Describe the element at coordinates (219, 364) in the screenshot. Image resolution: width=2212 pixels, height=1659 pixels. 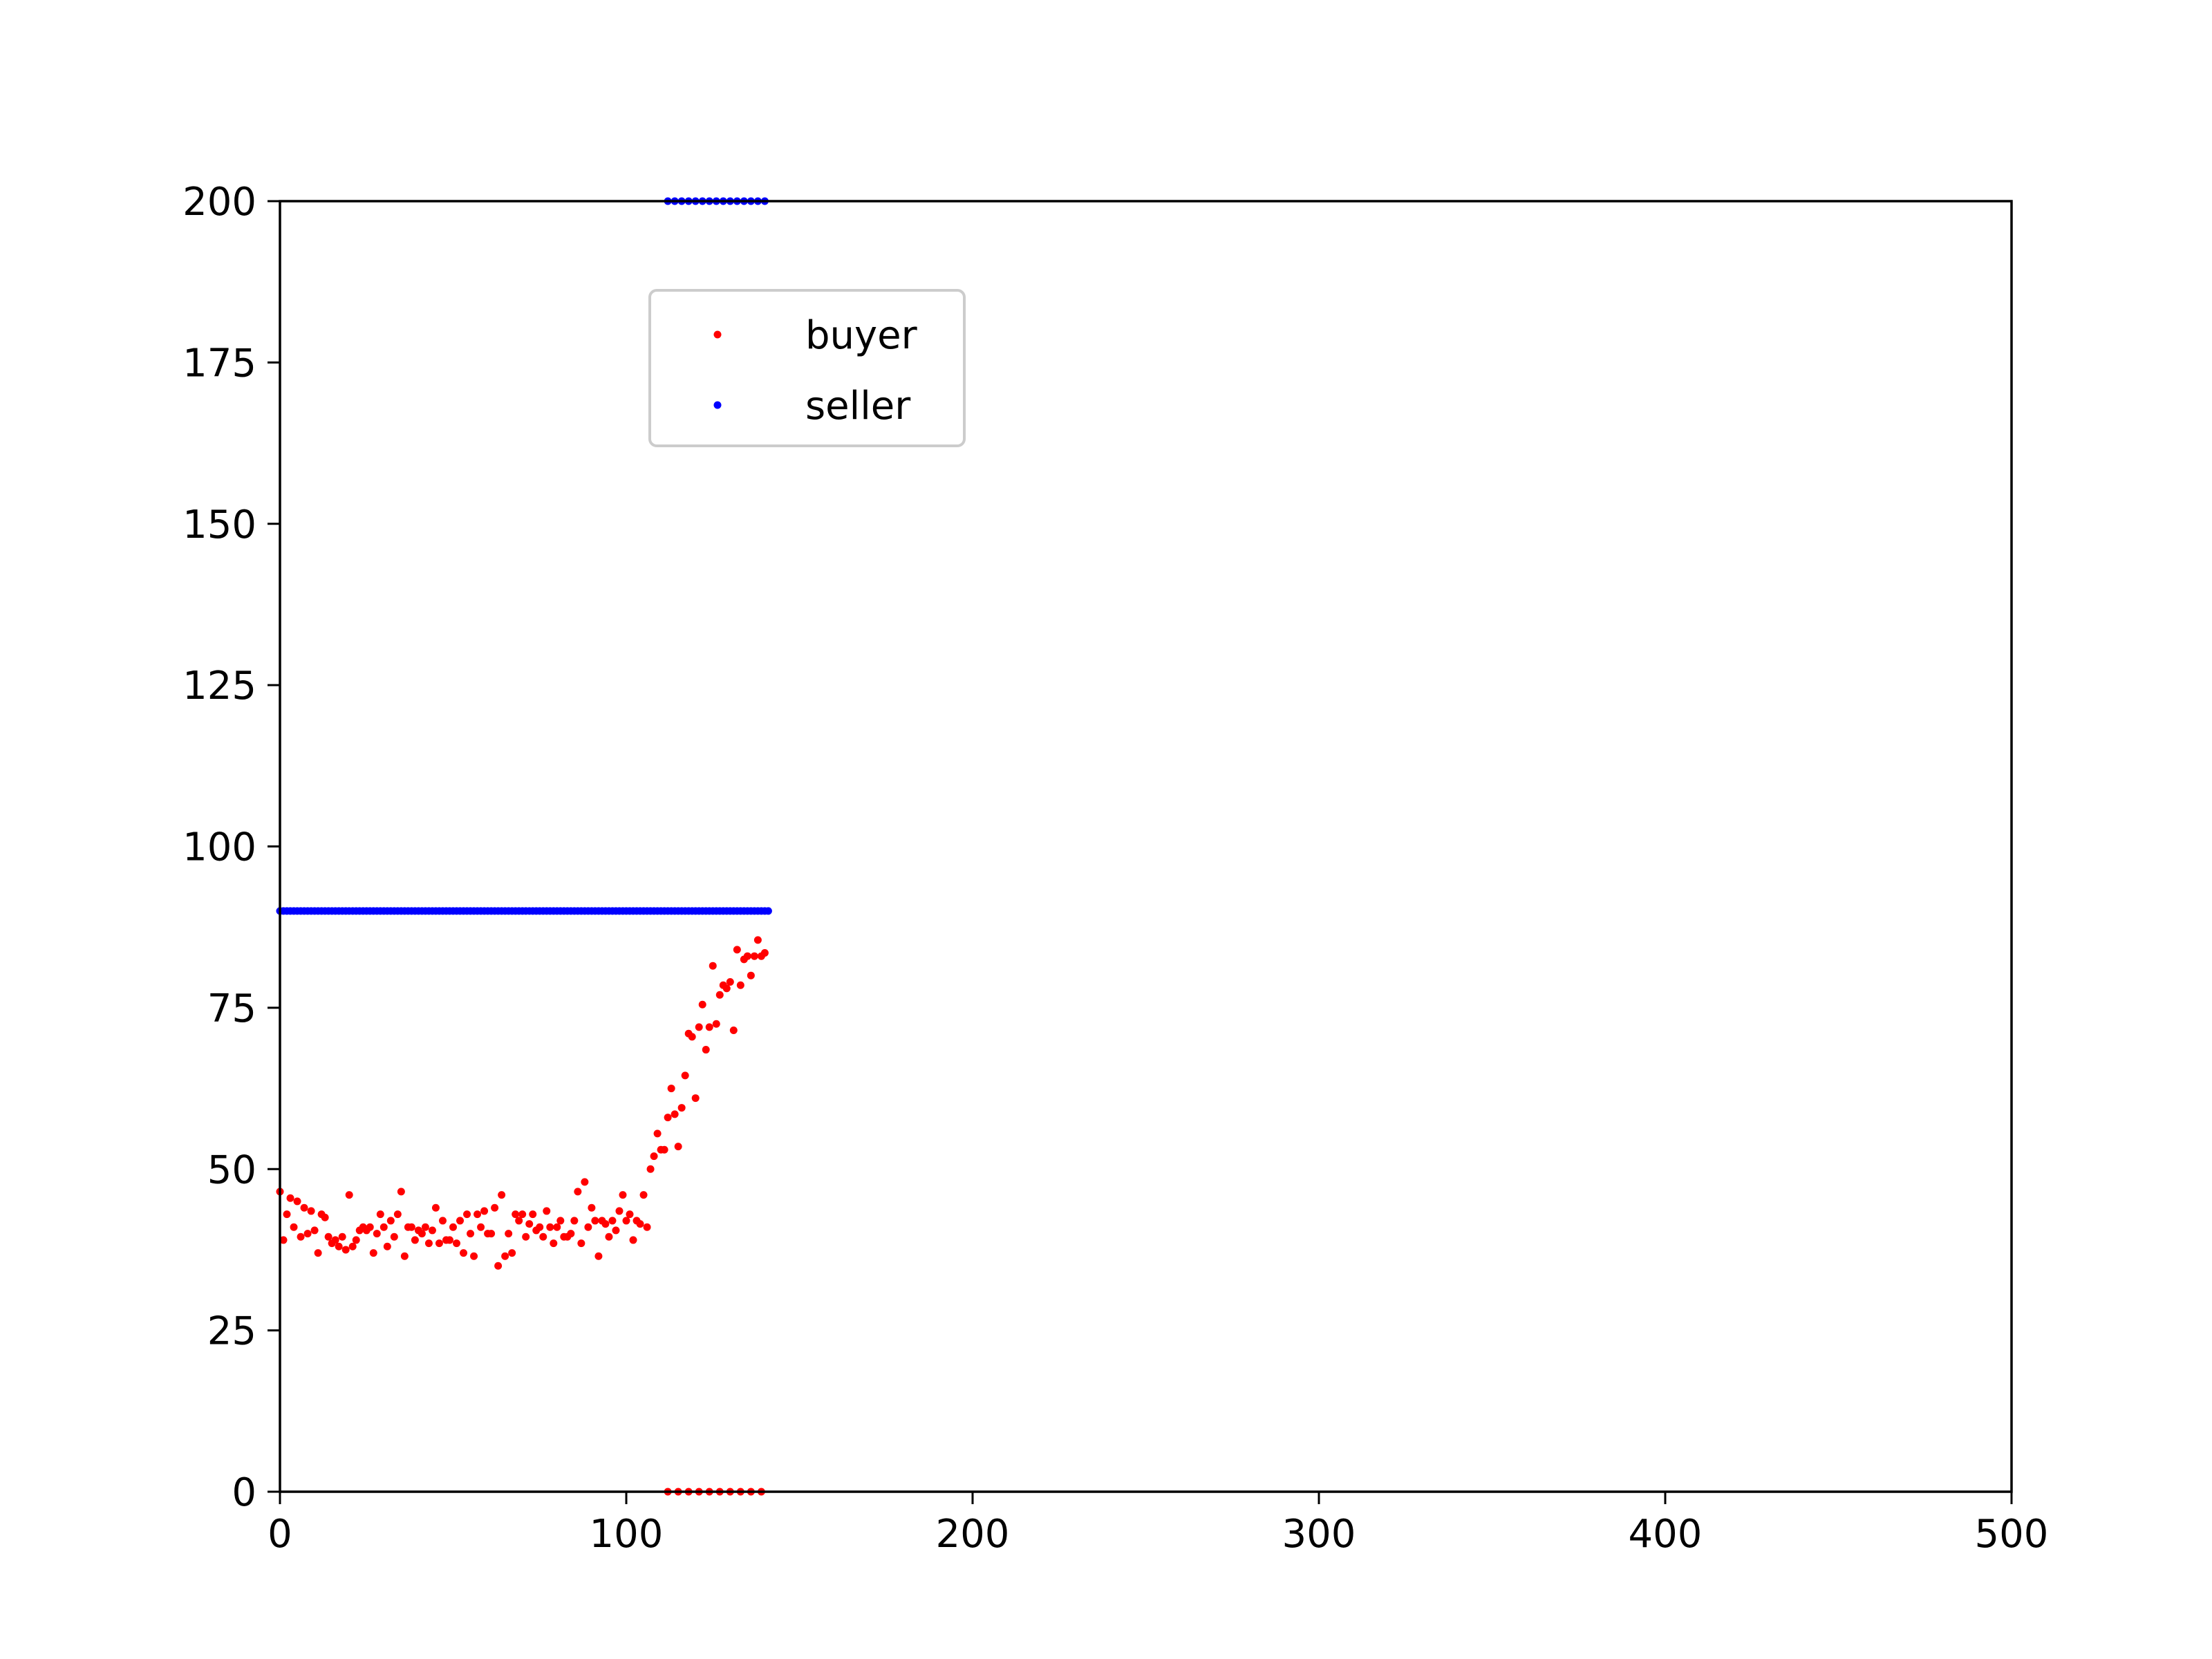
I see `y-tick-label: 175` at that location.